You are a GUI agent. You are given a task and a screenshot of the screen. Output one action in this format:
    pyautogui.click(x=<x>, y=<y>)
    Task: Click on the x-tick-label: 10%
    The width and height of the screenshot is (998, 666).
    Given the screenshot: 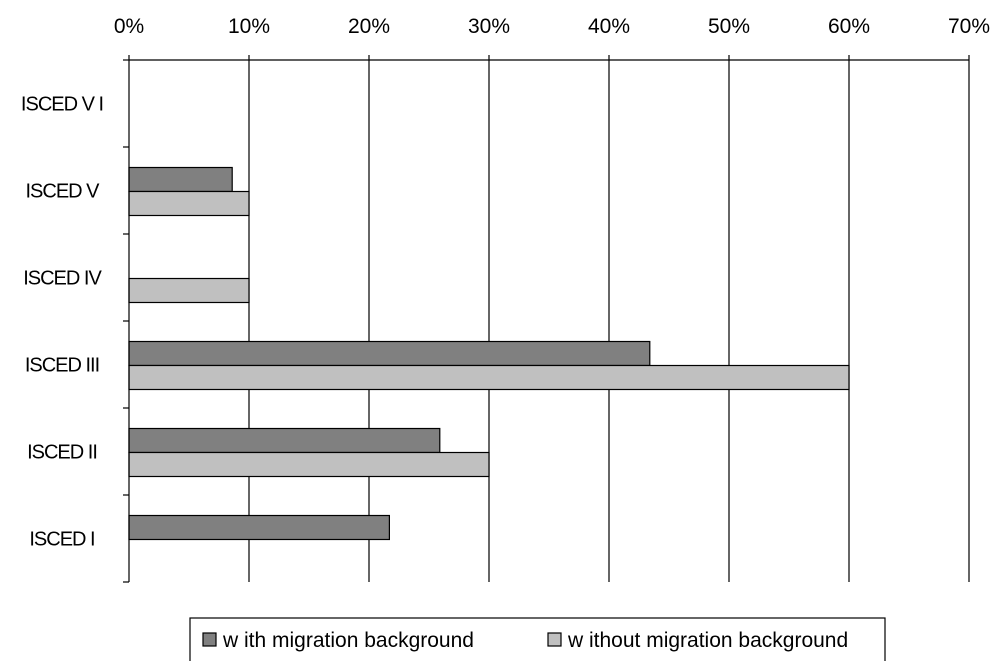 What is the action you would take?
    pyautogui.click(x=249, y=26)
    